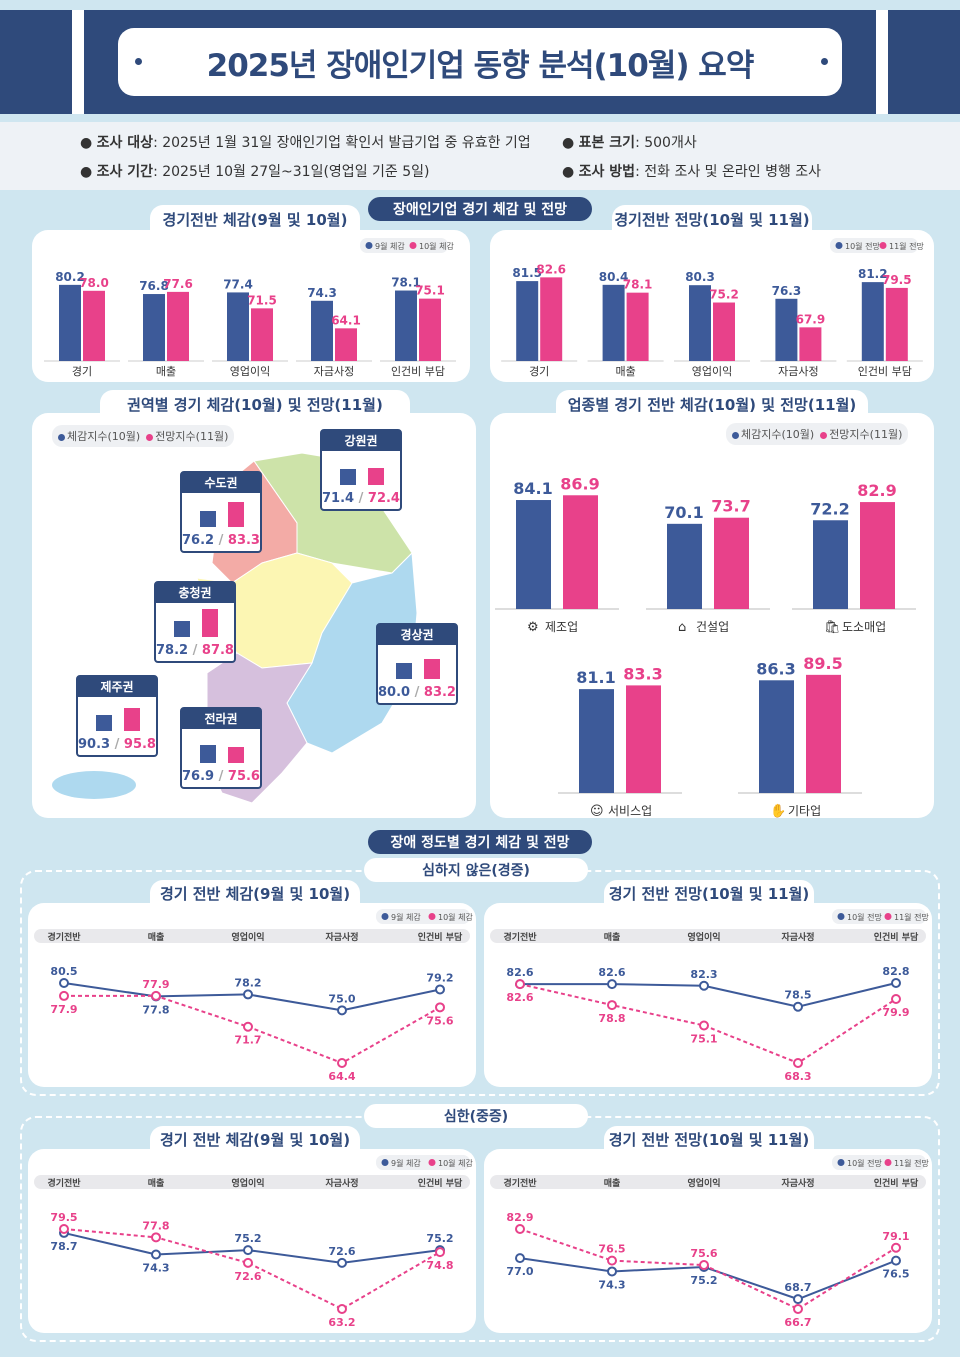  Describe the element at coordinates (138, 61) in the screenshot. I see `bullet-dot` at that location.